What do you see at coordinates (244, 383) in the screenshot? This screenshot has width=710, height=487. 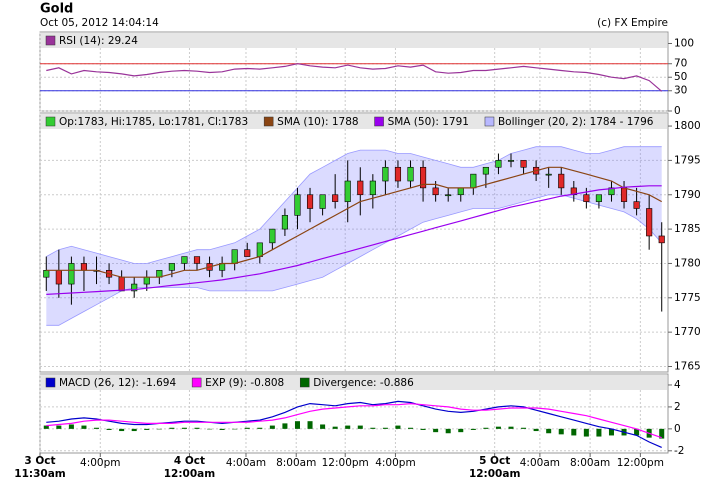 I see `legend-label: EXP (9): -0.808` at bounding box center [244, 383].